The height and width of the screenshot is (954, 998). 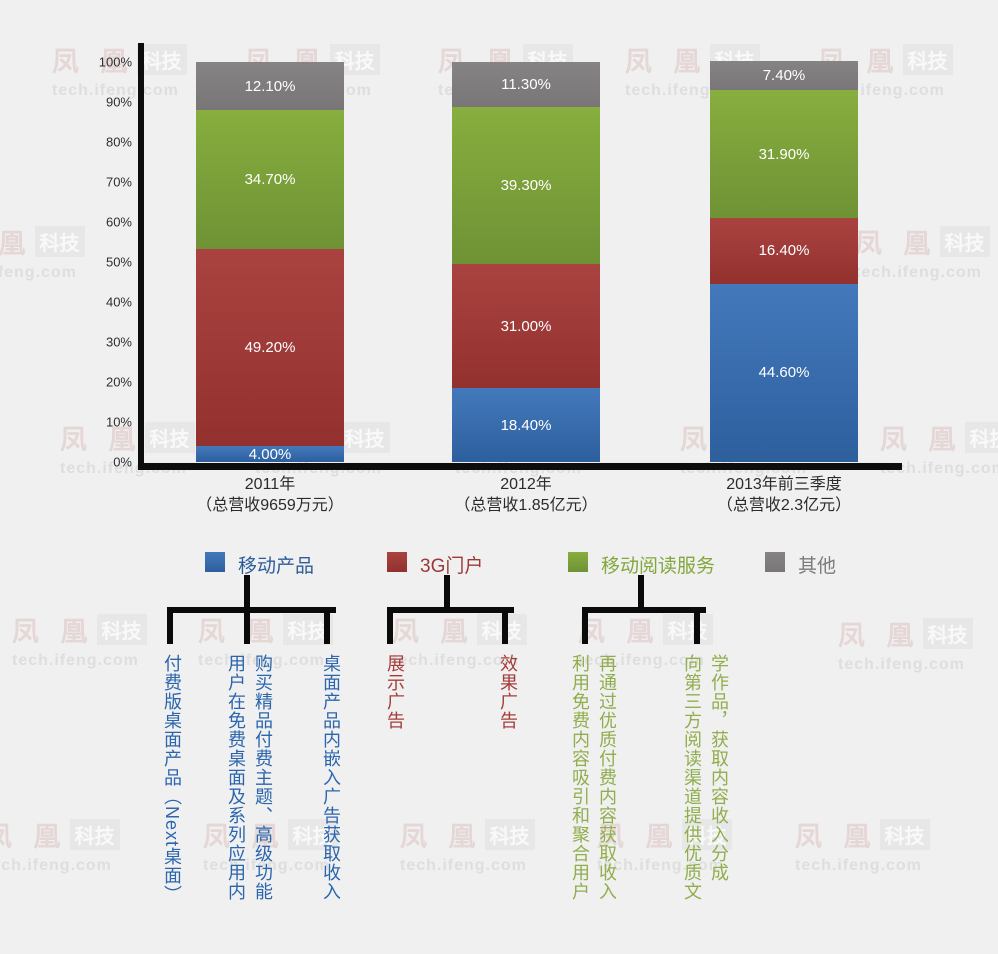 I want to click on legend-label-移动产品: 移动产品, so click(x=276, y=566).